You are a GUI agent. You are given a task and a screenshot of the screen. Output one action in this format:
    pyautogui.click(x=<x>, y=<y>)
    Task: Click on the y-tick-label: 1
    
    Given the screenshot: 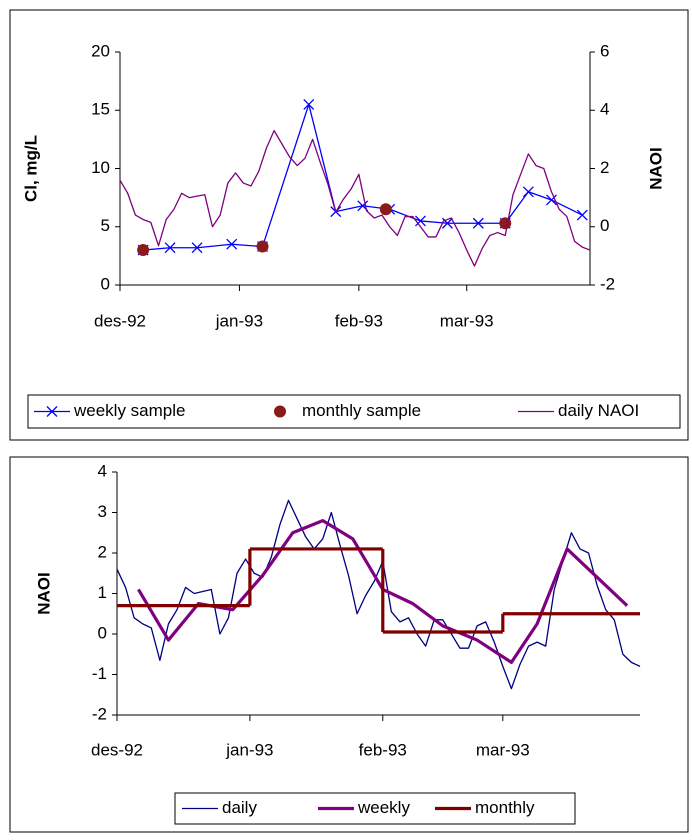 What is the action you would take?
    pyautogui.click(x=102, y=592)
    